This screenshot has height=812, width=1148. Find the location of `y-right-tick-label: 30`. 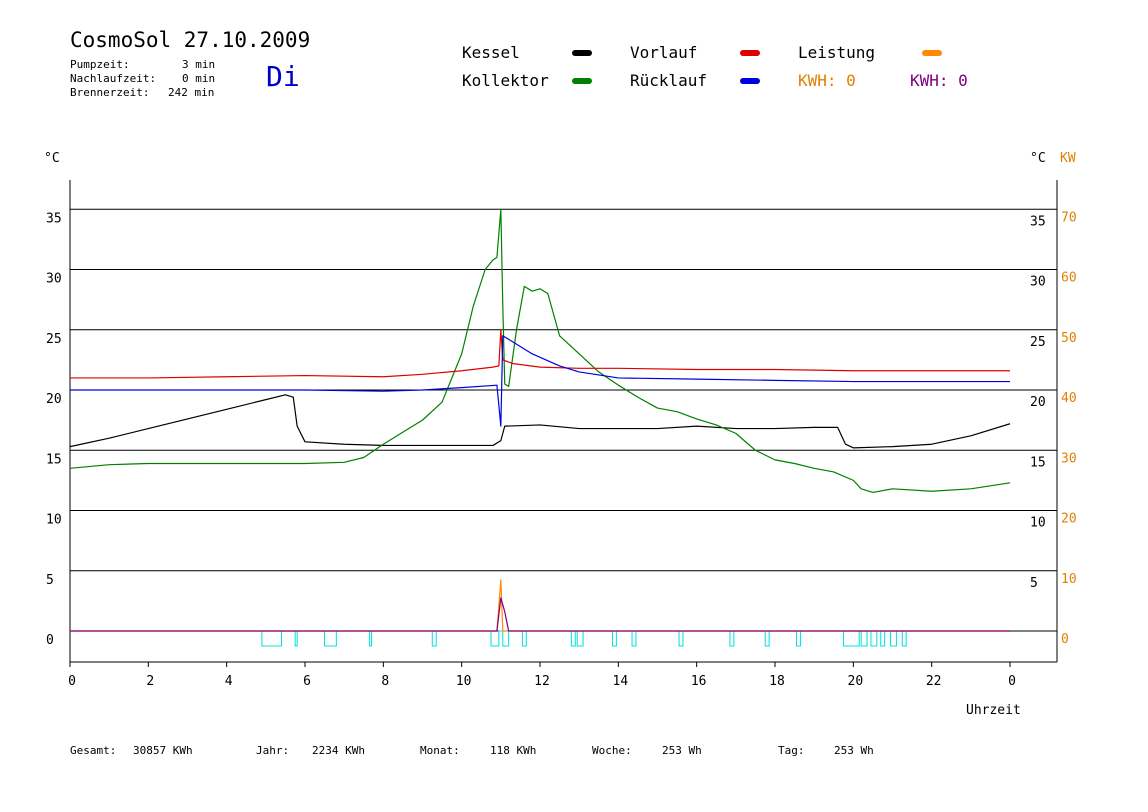

y-right-tick-label: 30 is located at coordinates (1038, 282).